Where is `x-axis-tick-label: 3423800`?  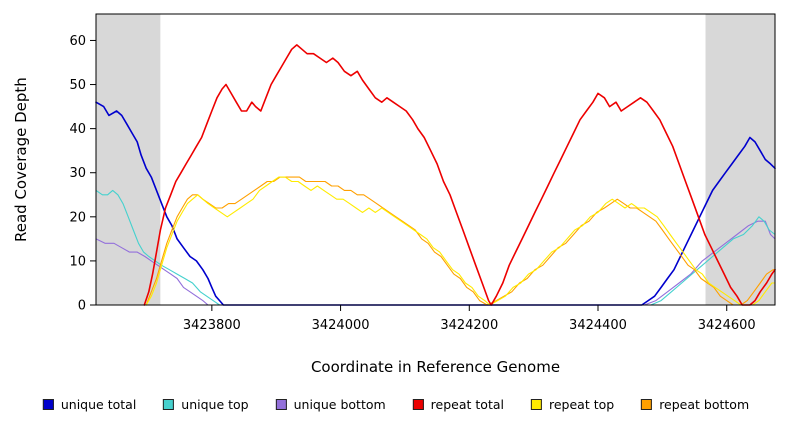
x-axis-tick-label: 3423800 is located at coordinates (212, 325).